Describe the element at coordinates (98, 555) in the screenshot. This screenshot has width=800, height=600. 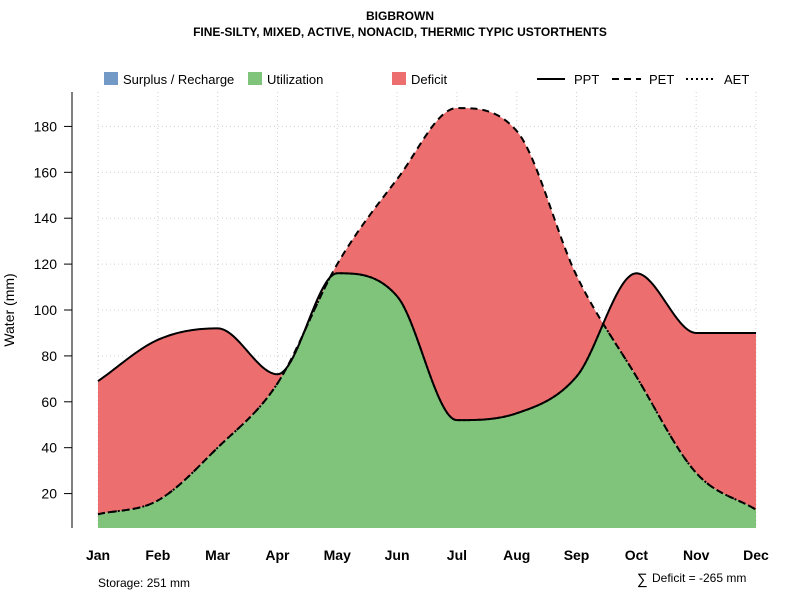
I see `x-tick-label: Jan` at that location.